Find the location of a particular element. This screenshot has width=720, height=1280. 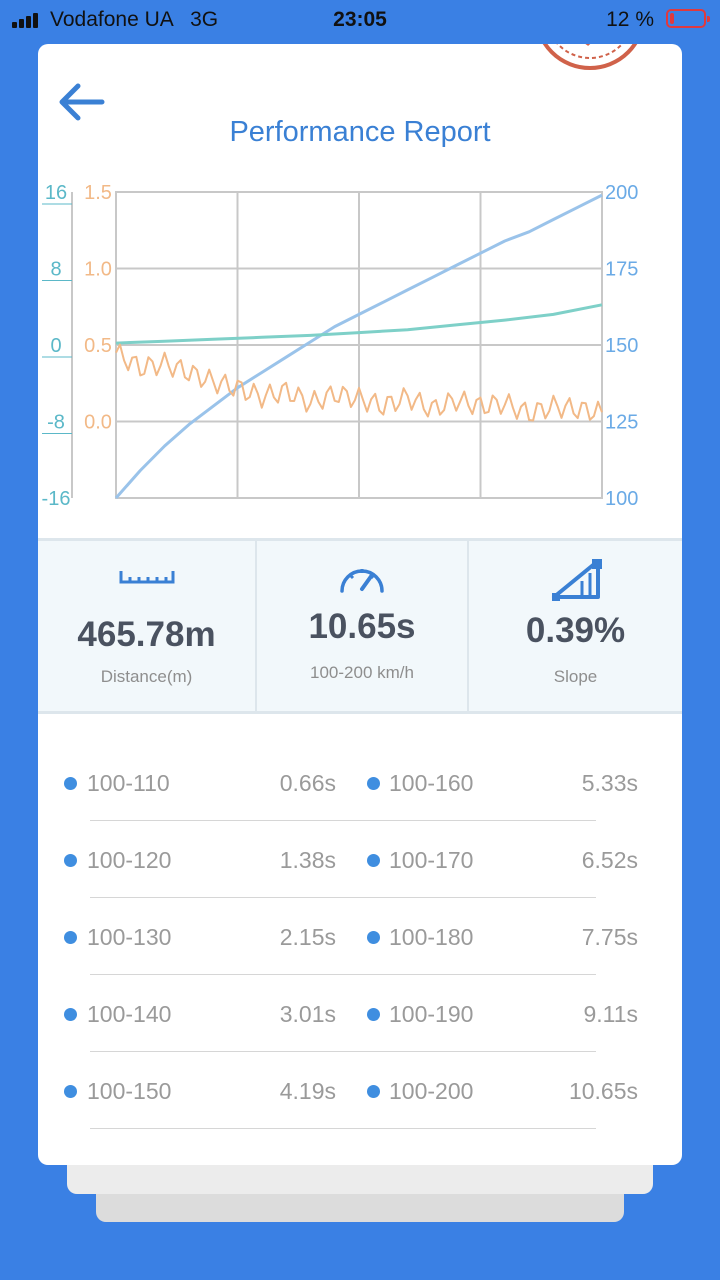

split-range: 100-120 is located at coordinates (129, 860).